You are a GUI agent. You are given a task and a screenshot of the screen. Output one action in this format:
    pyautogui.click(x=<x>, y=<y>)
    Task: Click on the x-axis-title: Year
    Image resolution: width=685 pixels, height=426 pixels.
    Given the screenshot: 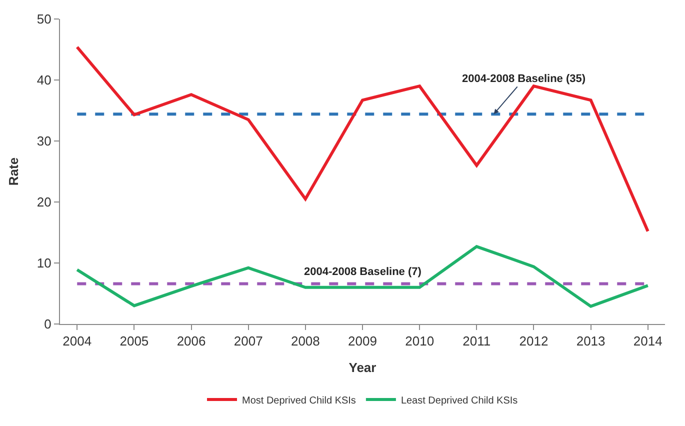 What is the action you would take?
    pyautogui.click(x=362, y=368)
    